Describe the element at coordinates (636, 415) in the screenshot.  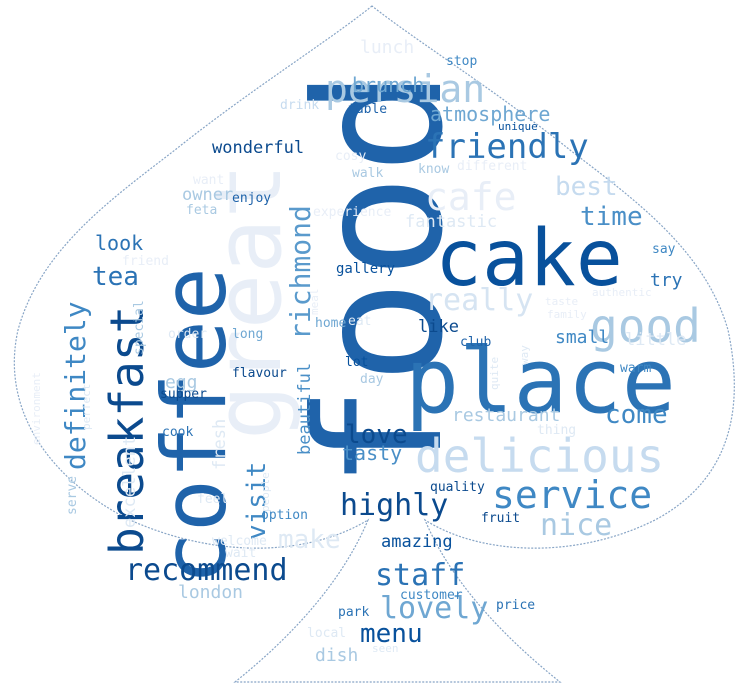
I see `cloud-word-come: come` at that location.